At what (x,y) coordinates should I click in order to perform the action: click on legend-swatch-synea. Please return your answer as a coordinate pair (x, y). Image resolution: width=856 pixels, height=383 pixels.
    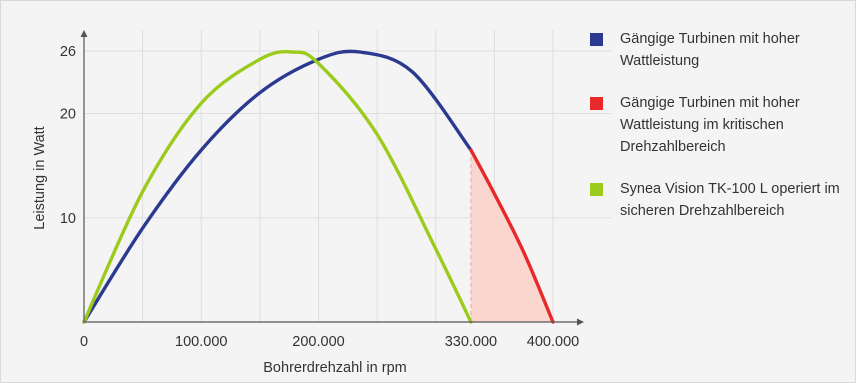
    Looking at the image, I should click on (596, 189).